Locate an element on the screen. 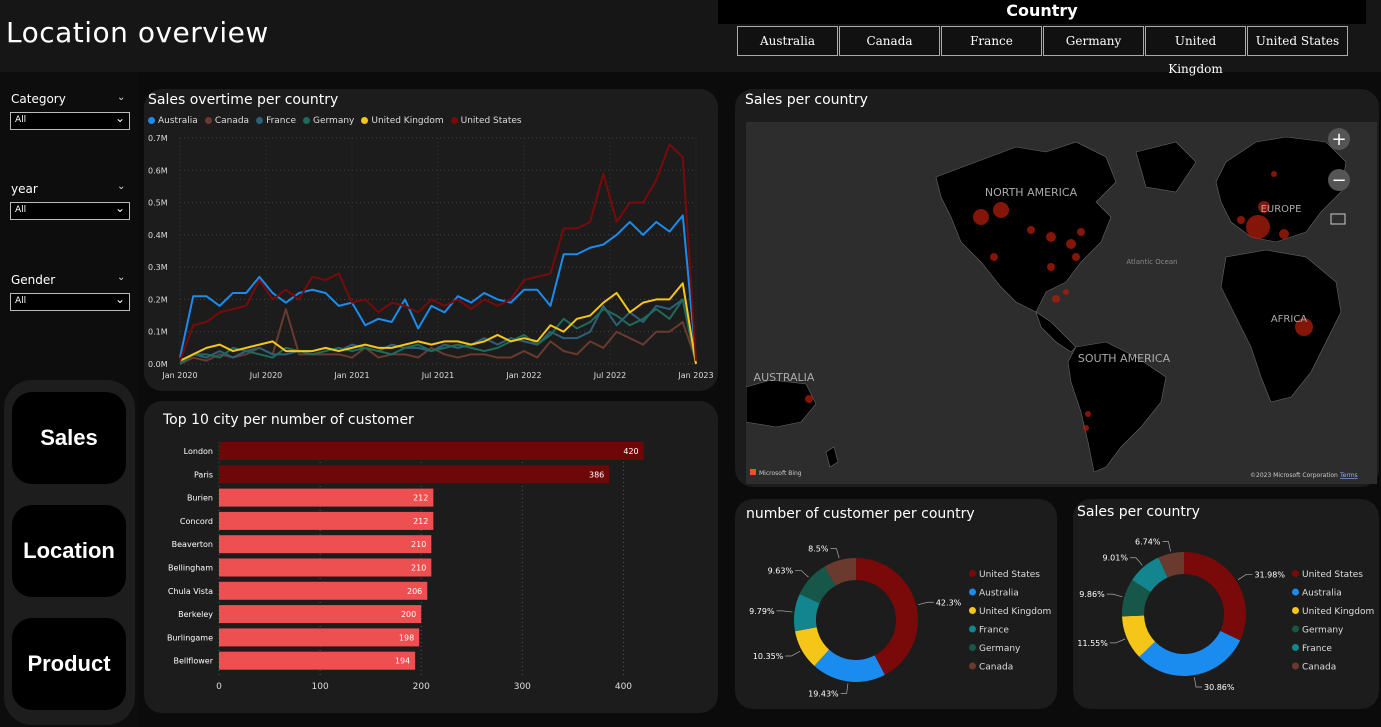  filter-year-select: All ⌄ is located at coordinates (70, 210).